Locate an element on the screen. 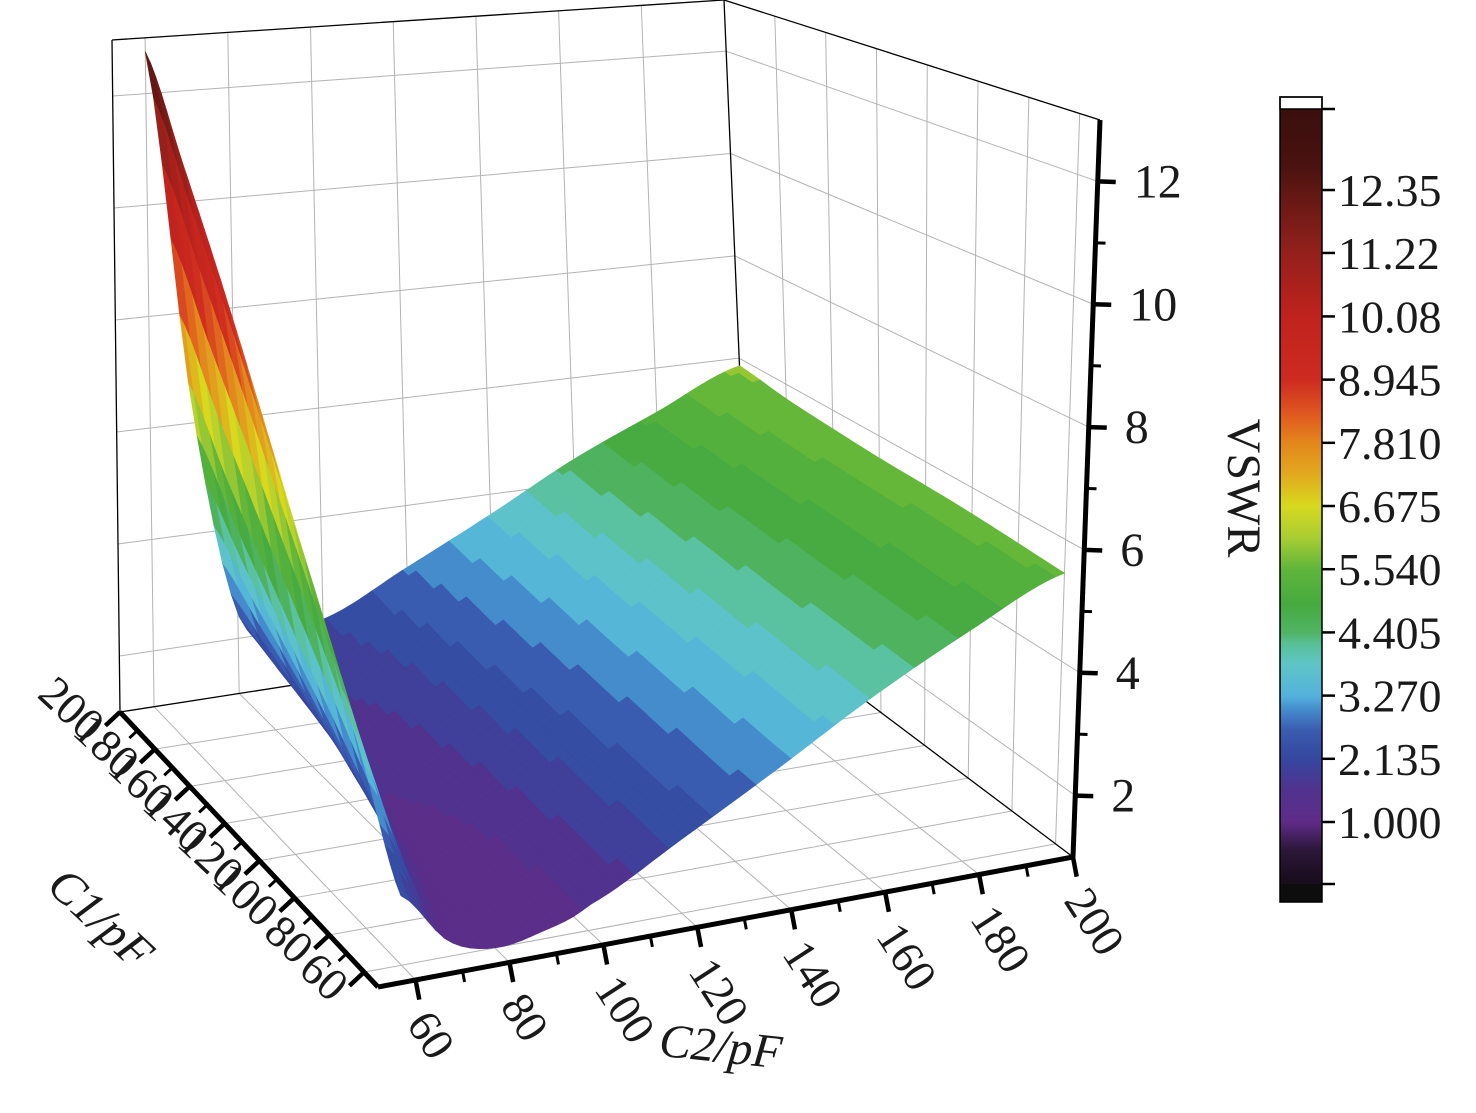 This screenshot has width=1476, height=1113. surface-patch is located at coordinates (402, 891).